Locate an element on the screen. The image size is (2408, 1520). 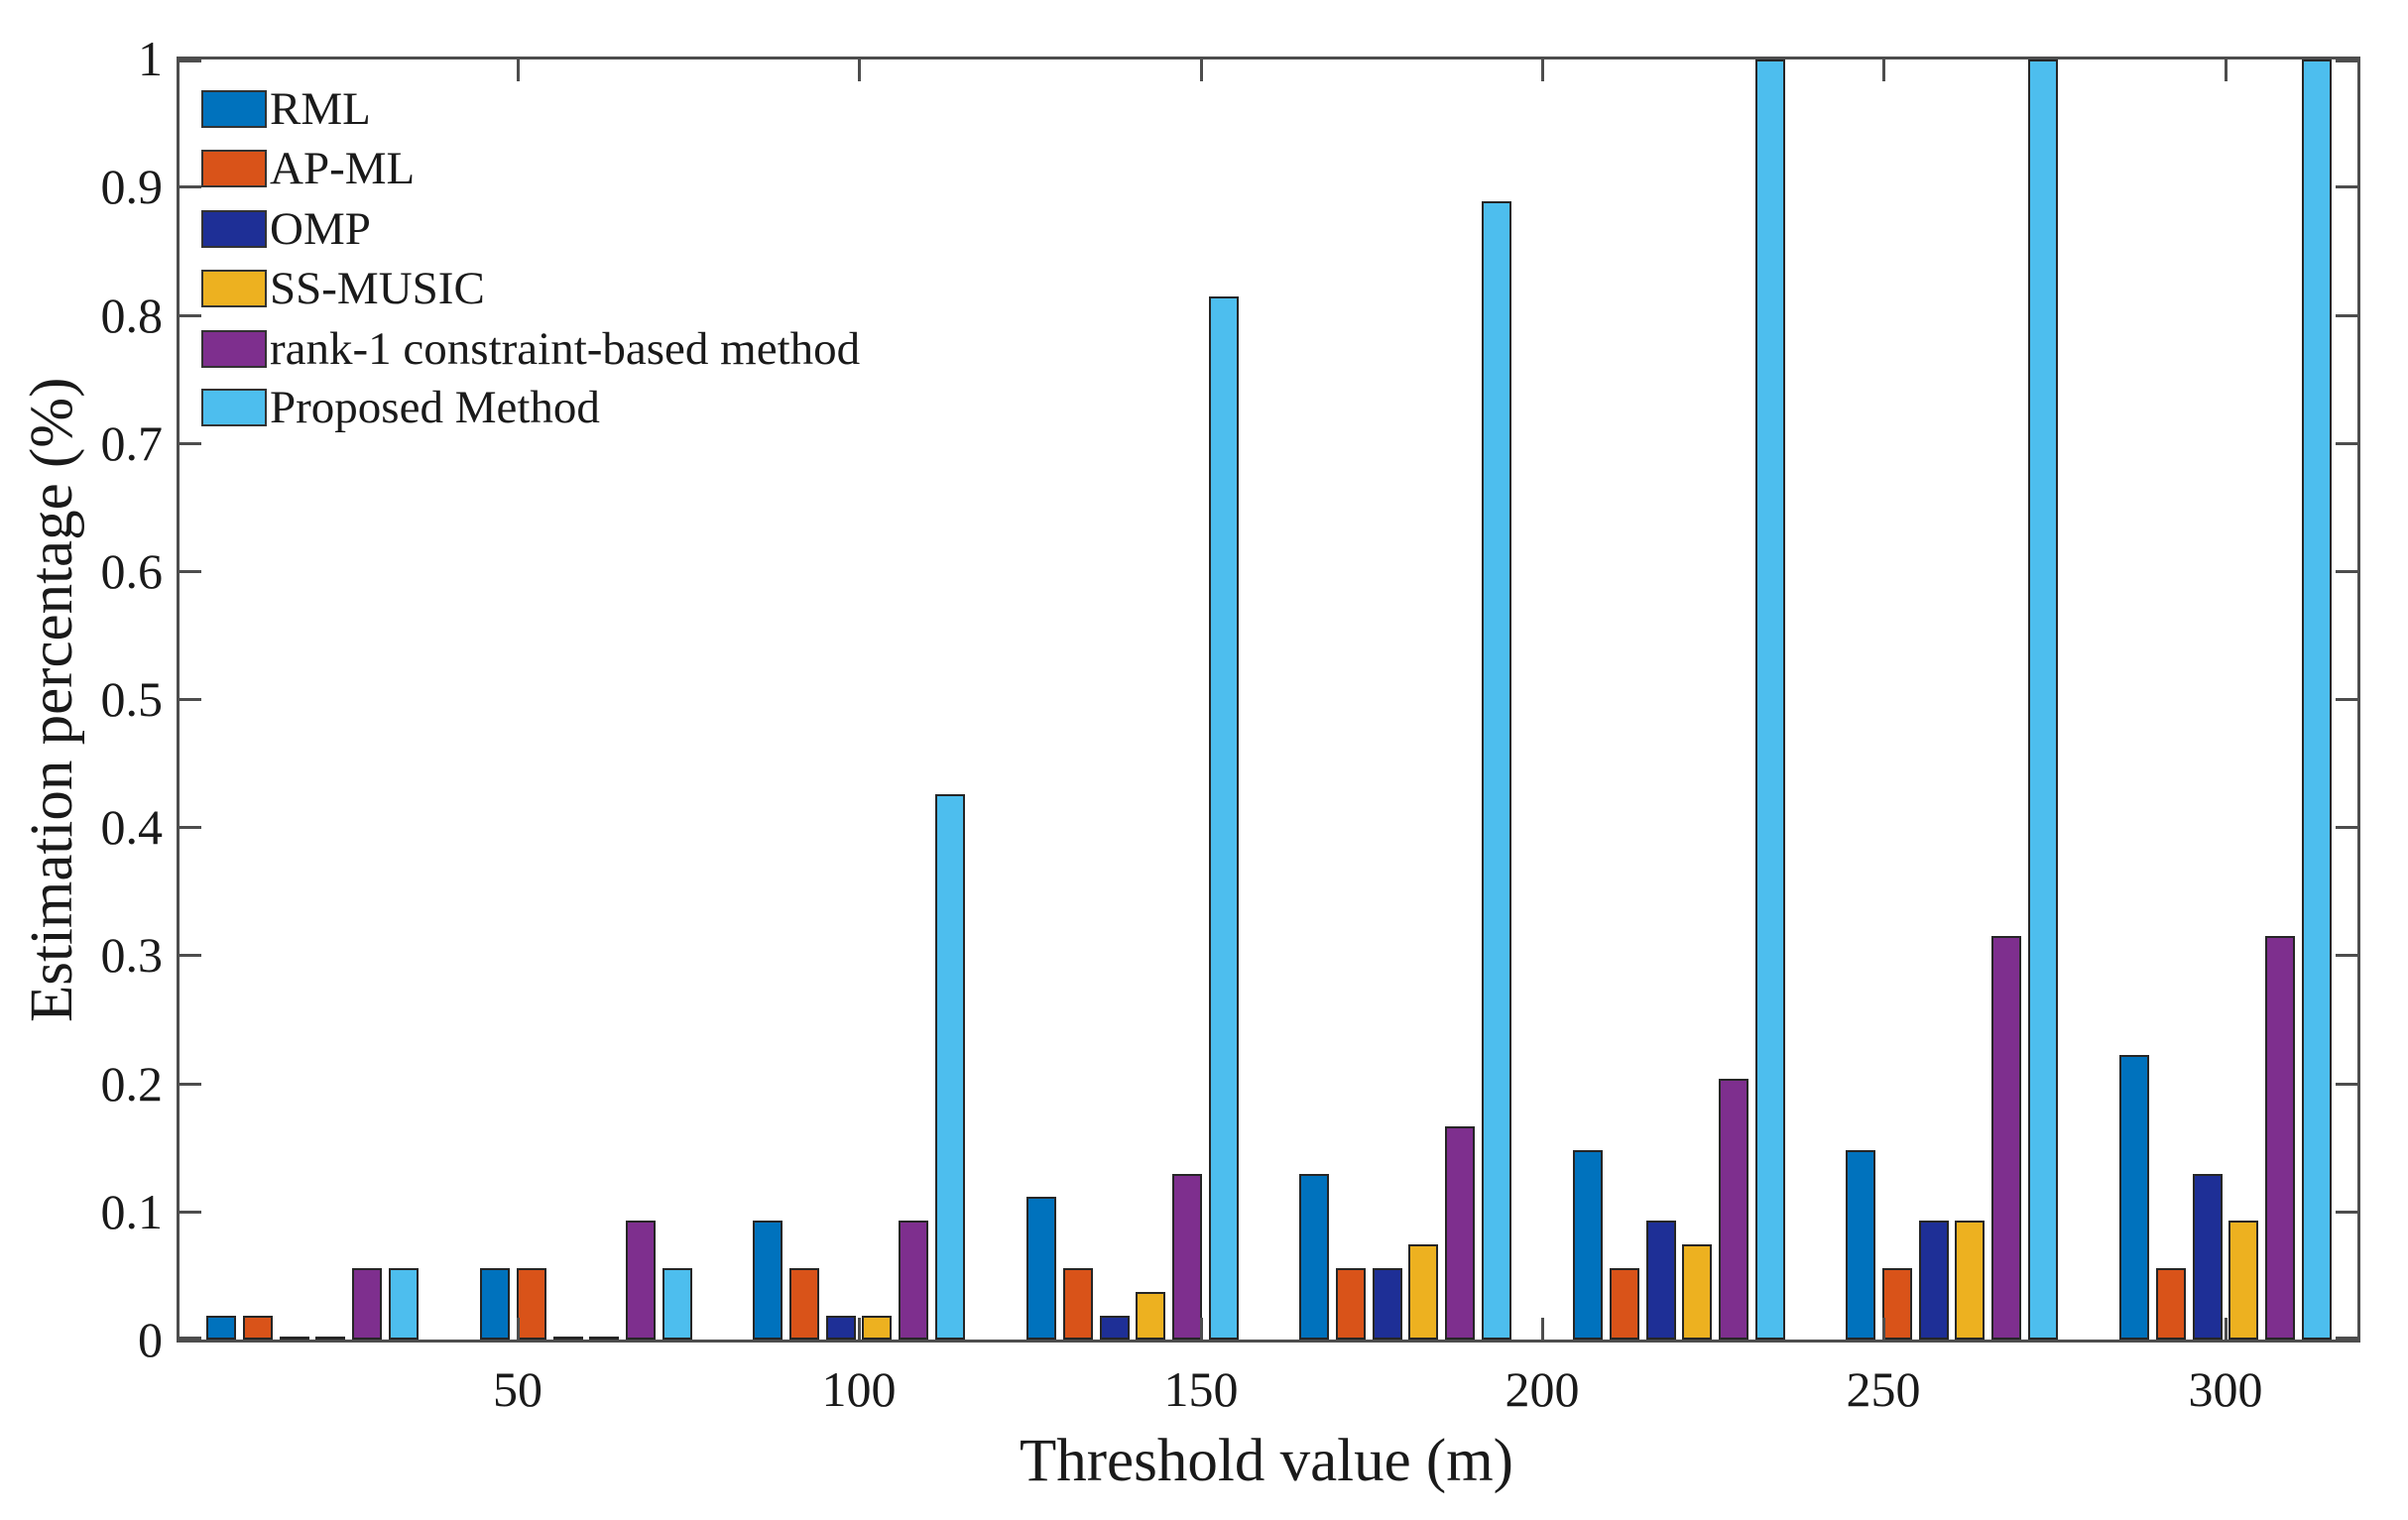
bar-ap-ml-group5 is located at coordinates (1351, 1304).